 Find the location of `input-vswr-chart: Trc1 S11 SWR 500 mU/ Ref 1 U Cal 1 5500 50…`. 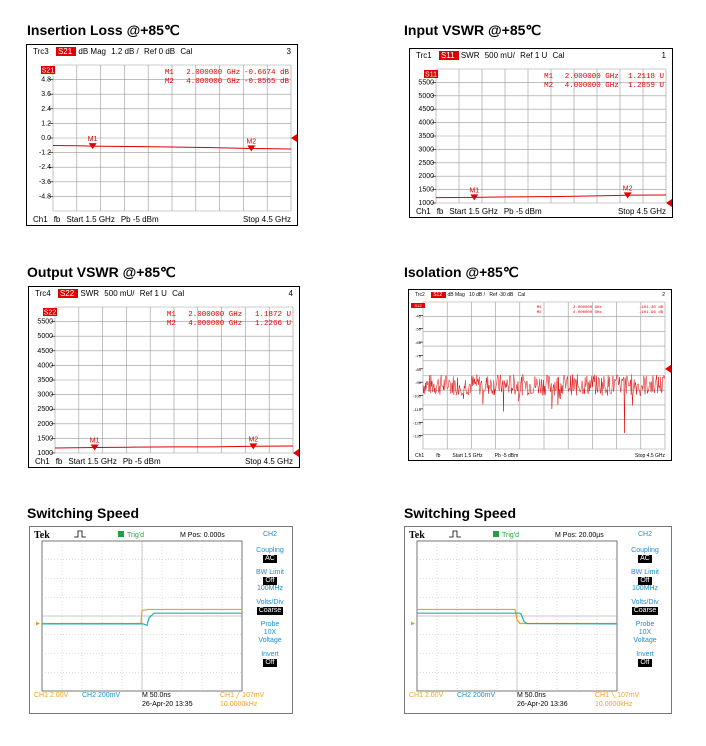

input-vswr-chart: Trc1 S11 SWR 500 mU/ Ref 1 U Cal 1 5500 50… is located at coordinates (541, 133).